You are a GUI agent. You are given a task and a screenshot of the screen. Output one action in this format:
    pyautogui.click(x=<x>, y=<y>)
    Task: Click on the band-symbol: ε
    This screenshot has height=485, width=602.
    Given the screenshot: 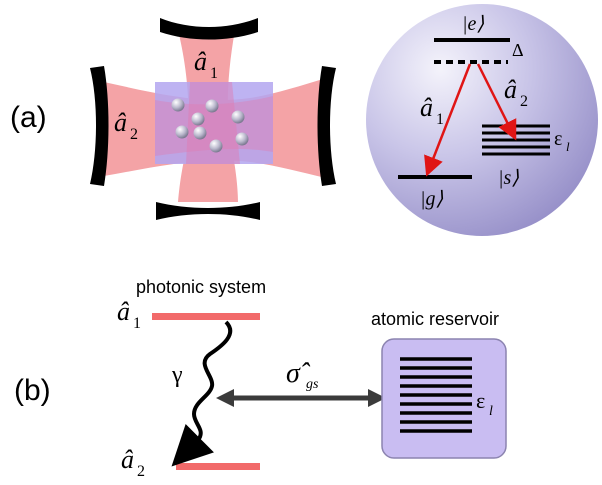 What is the action you would take?
    pyautogui.click(x=558, y=139)
    